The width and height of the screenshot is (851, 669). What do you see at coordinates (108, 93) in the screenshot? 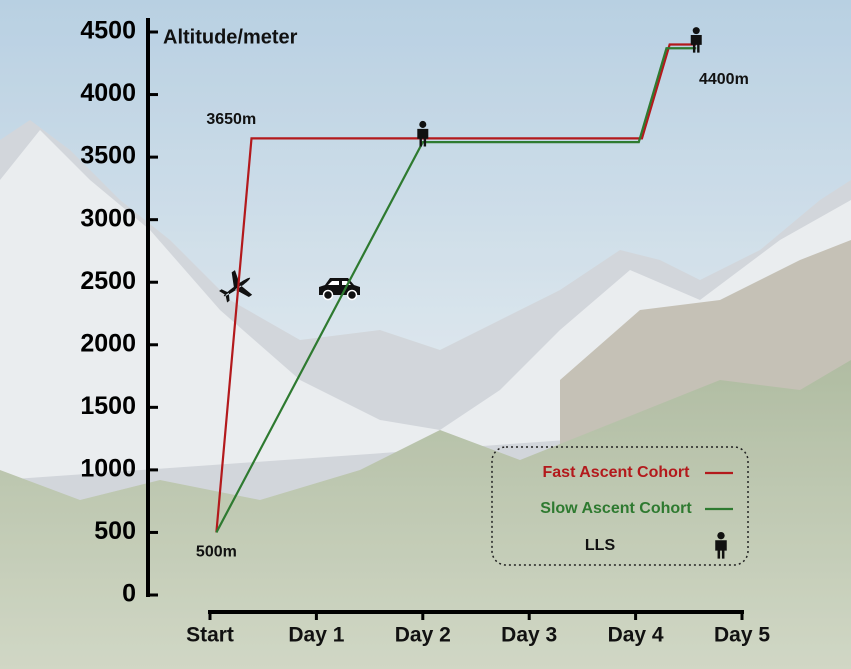
I see `y-tick-label: 4000` at bounding box center [108, 93].